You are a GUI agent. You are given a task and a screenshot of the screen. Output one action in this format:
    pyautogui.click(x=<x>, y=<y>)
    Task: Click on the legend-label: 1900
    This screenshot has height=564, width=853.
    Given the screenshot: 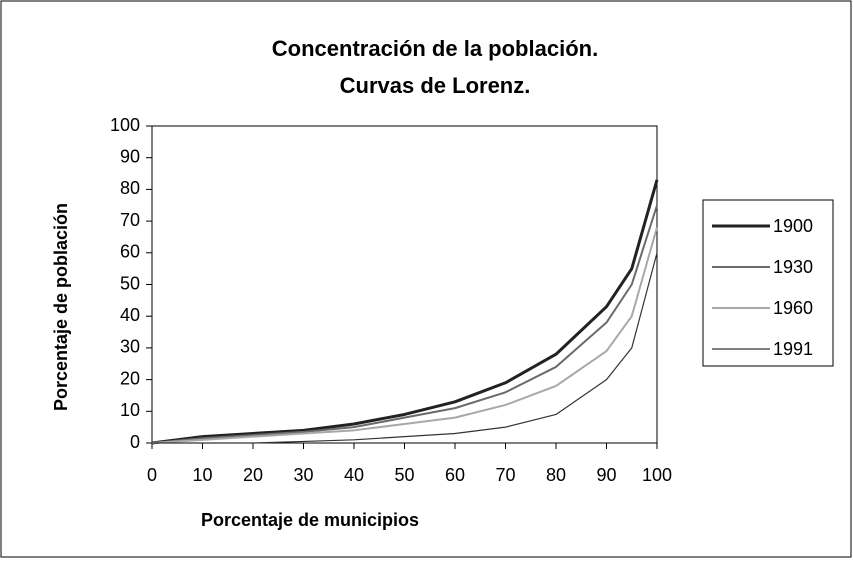 What is the action you would take?
    pyautogui.click(x=793, y=226)
    